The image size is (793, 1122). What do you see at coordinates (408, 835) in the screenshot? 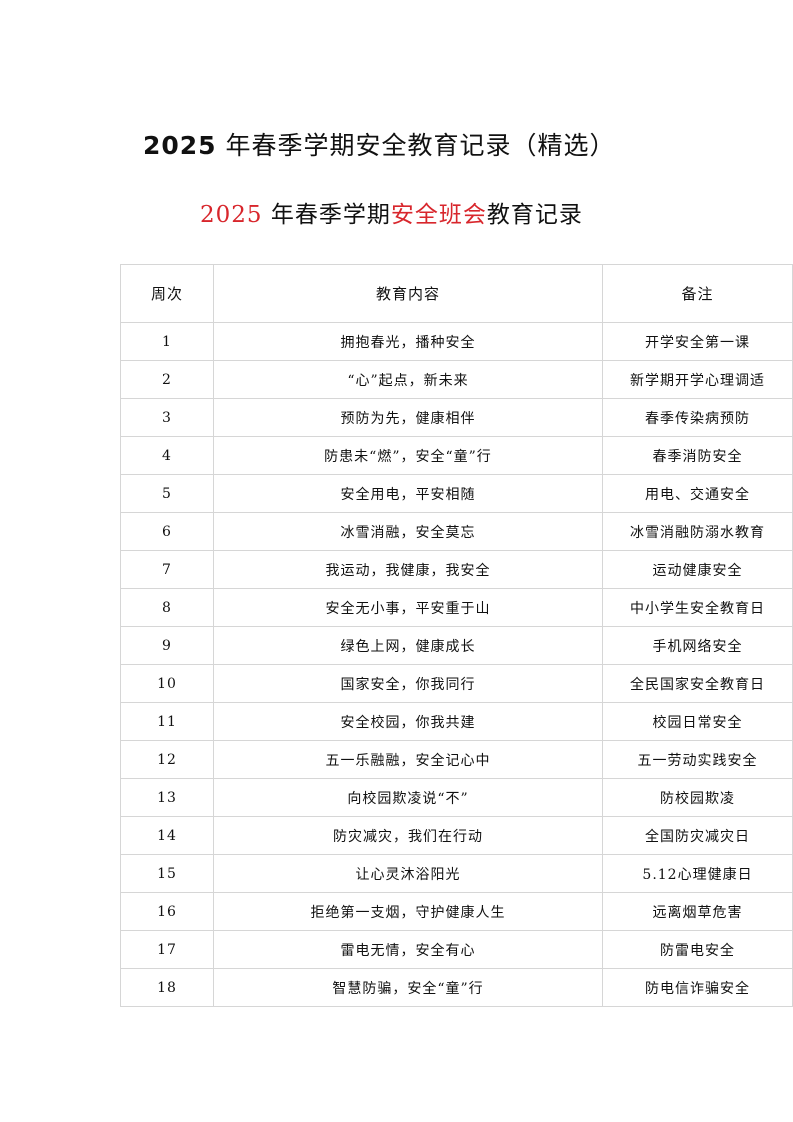
I see `content-cell: 防灾减灾，我们在行动` at bounding box center [408, 835].